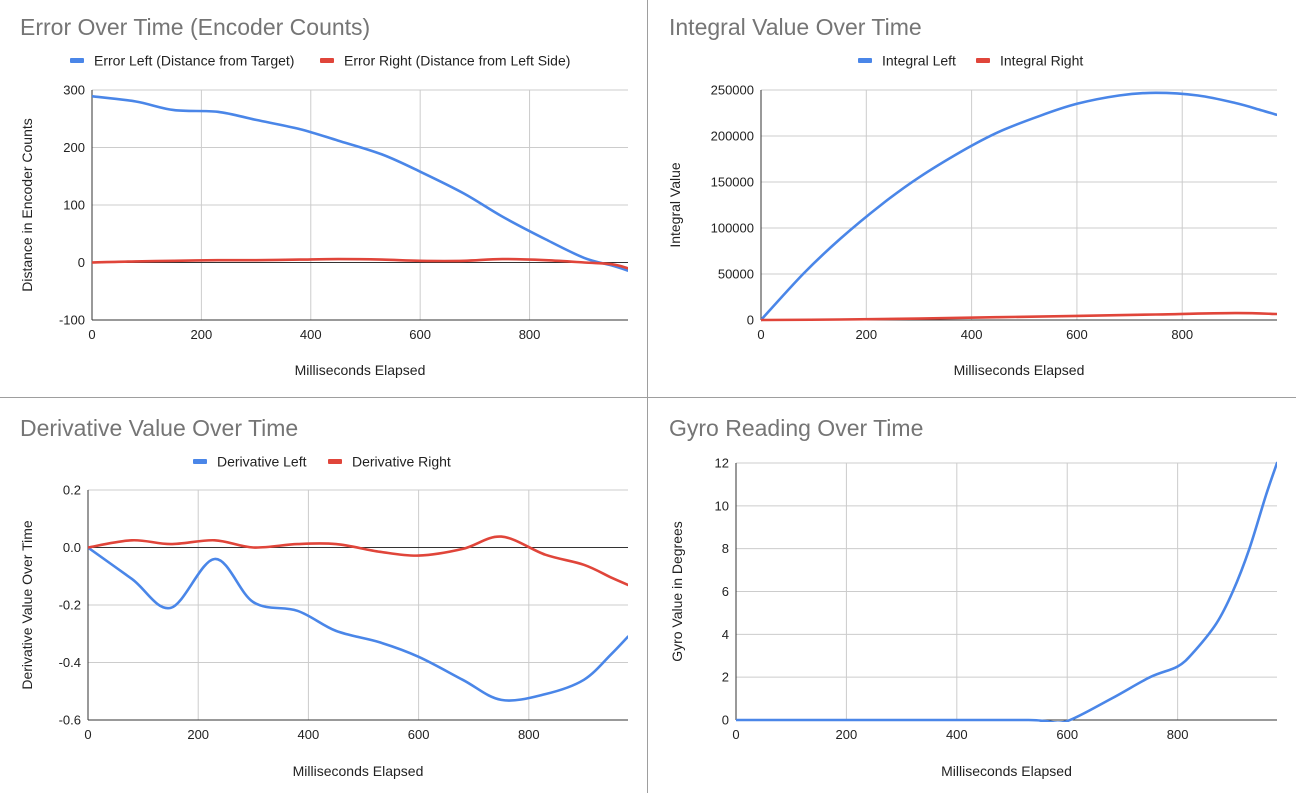 Image resolution: width=1296 pixels, height=798 pixels. I want to click on legend-label: Derivative Left, so click(262, 462).